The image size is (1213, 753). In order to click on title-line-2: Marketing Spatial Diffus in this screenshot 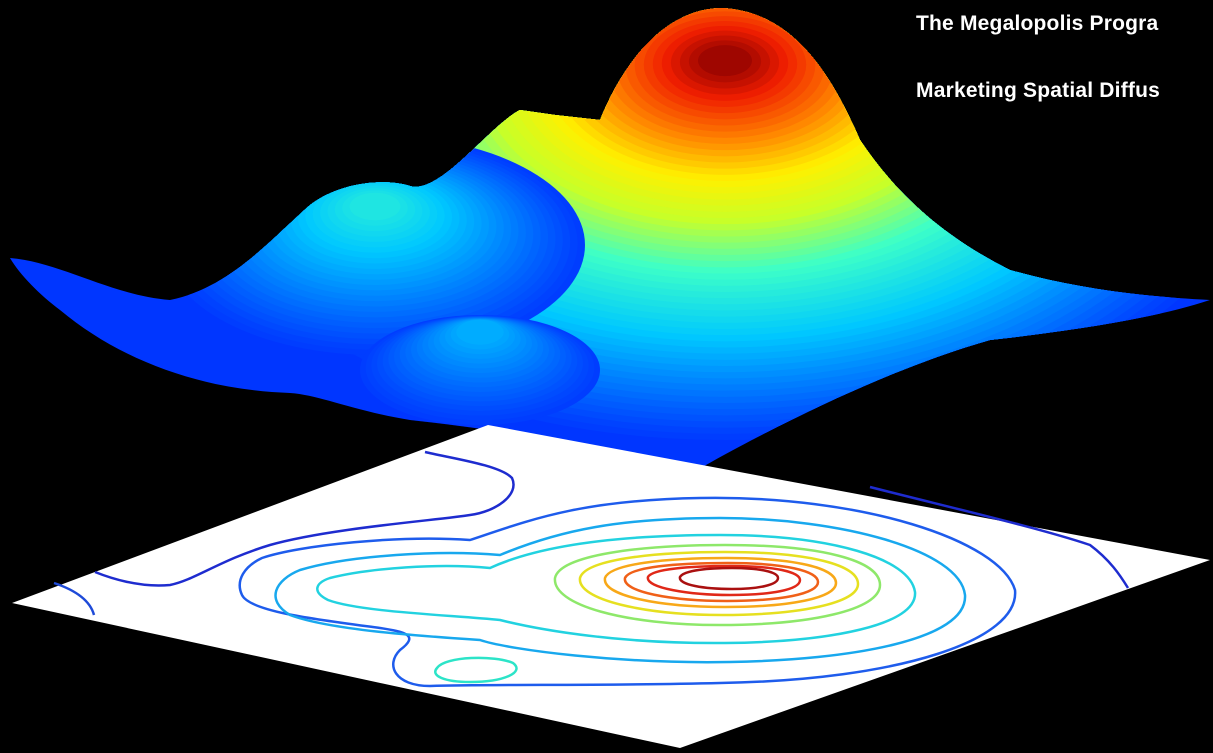, I will do `click(1038, 90)`.